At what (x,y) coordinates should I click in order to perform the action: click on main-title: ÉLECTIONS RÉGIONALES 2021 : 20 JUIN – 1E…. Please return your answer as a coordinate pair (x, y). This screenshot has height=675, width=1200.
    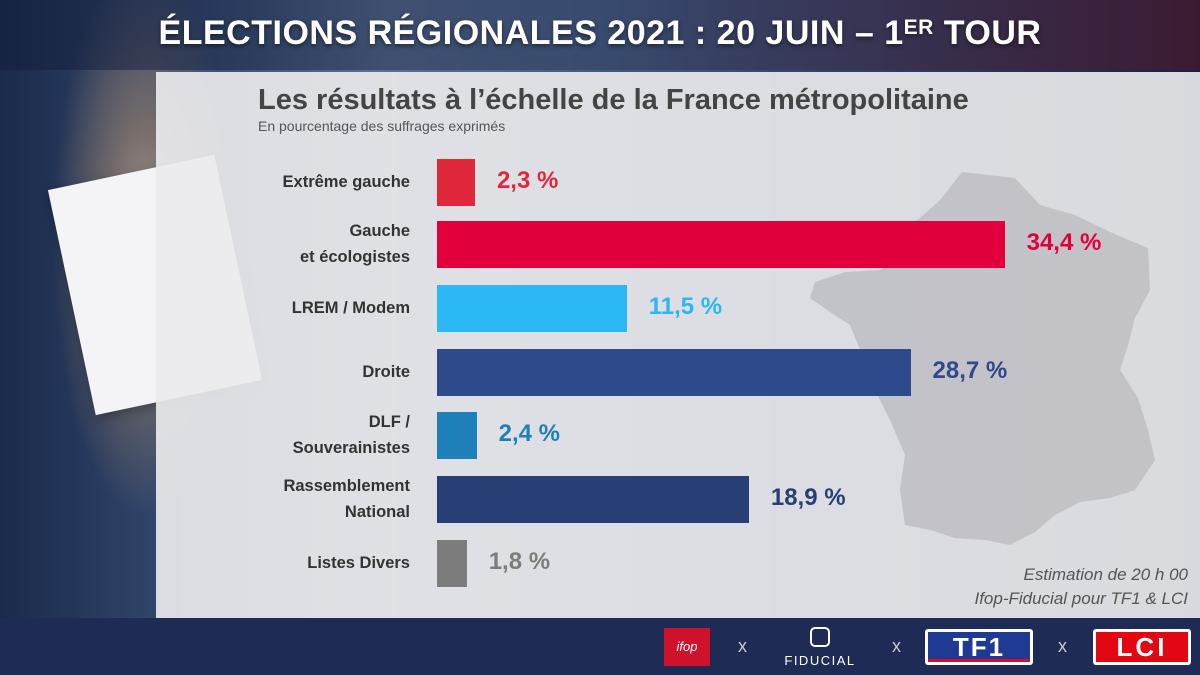
    Looking at the image, I should click on (600, 33).